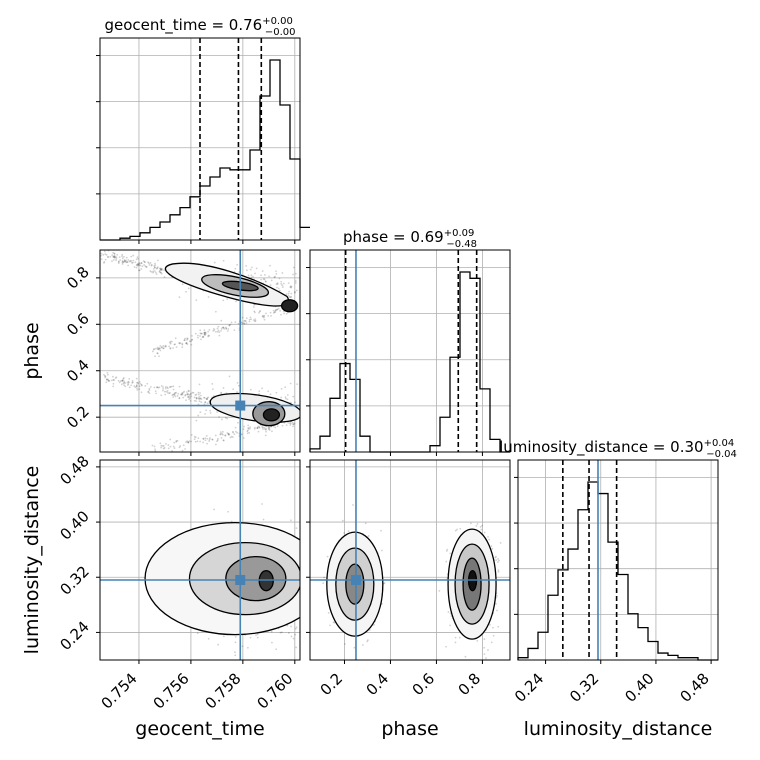 The height and width of the screenshot is (760, 760). What do you see at coordinates (199, 729) in the screenshot?
I see `x-axis-label-geocent_time: geocent_time` at bounding box center [199, 729].